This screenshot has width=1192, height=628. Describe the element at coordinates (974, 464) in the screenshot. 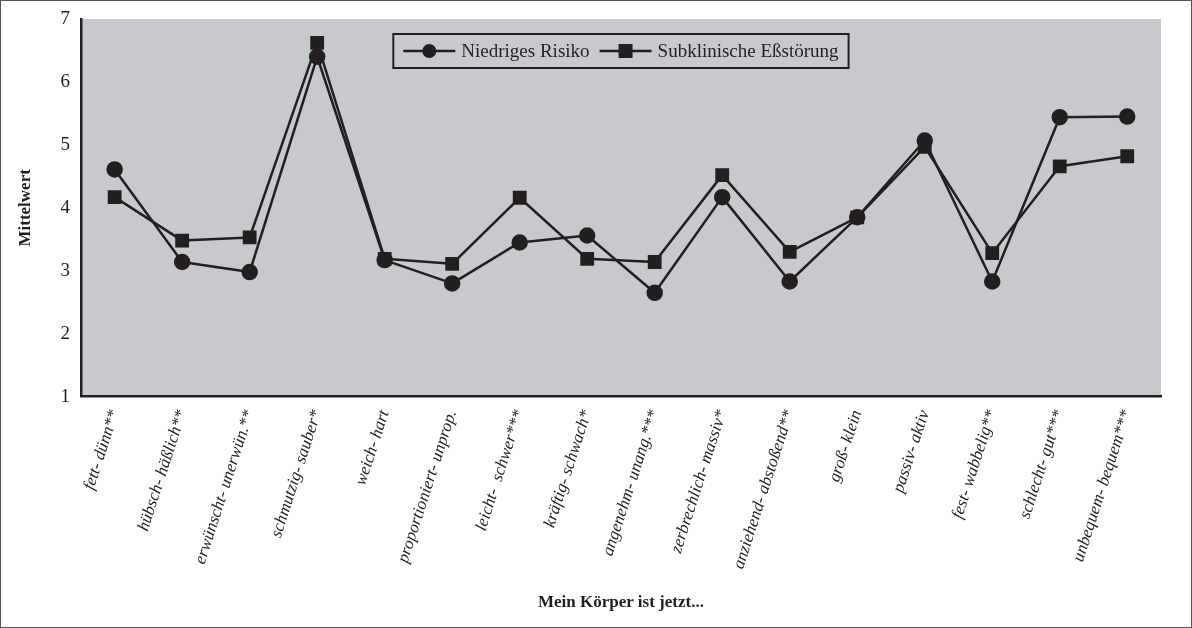

I see `x-tick-label: fest- wabbelig**` at that location.